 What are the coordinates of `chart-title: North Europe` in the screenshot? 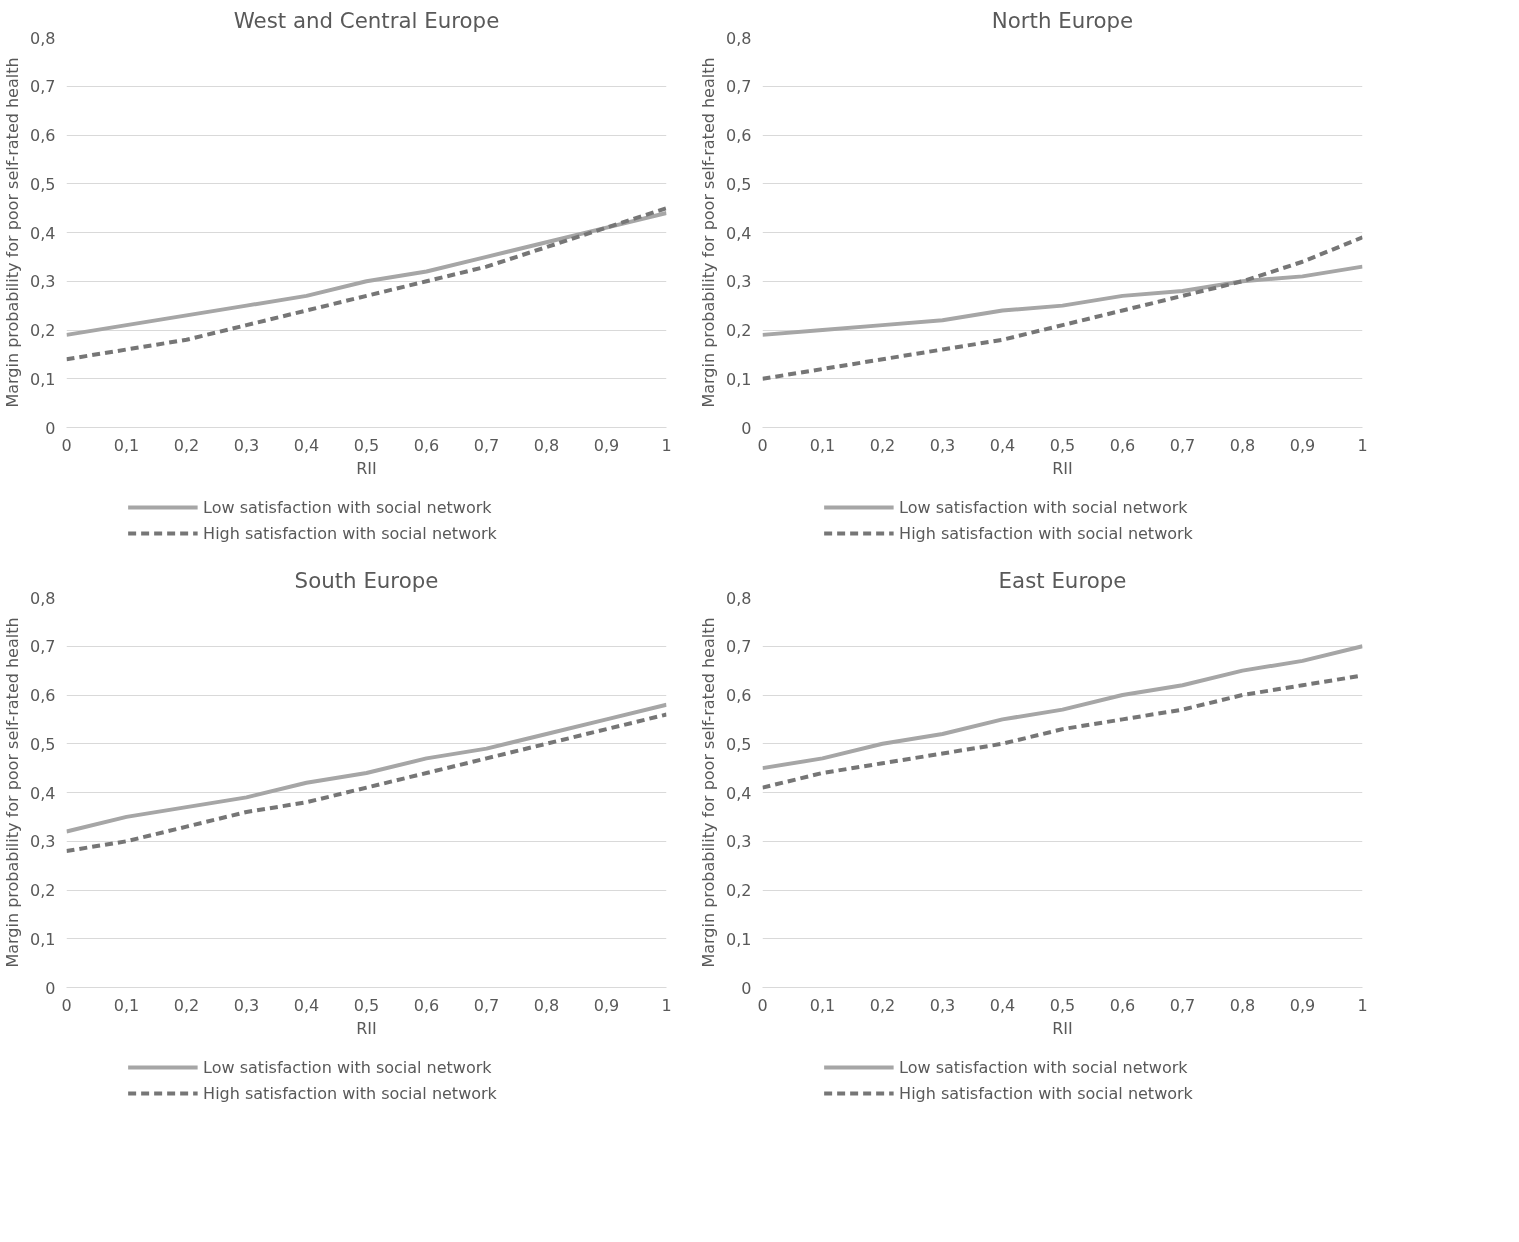 It's located at (1062, 20).